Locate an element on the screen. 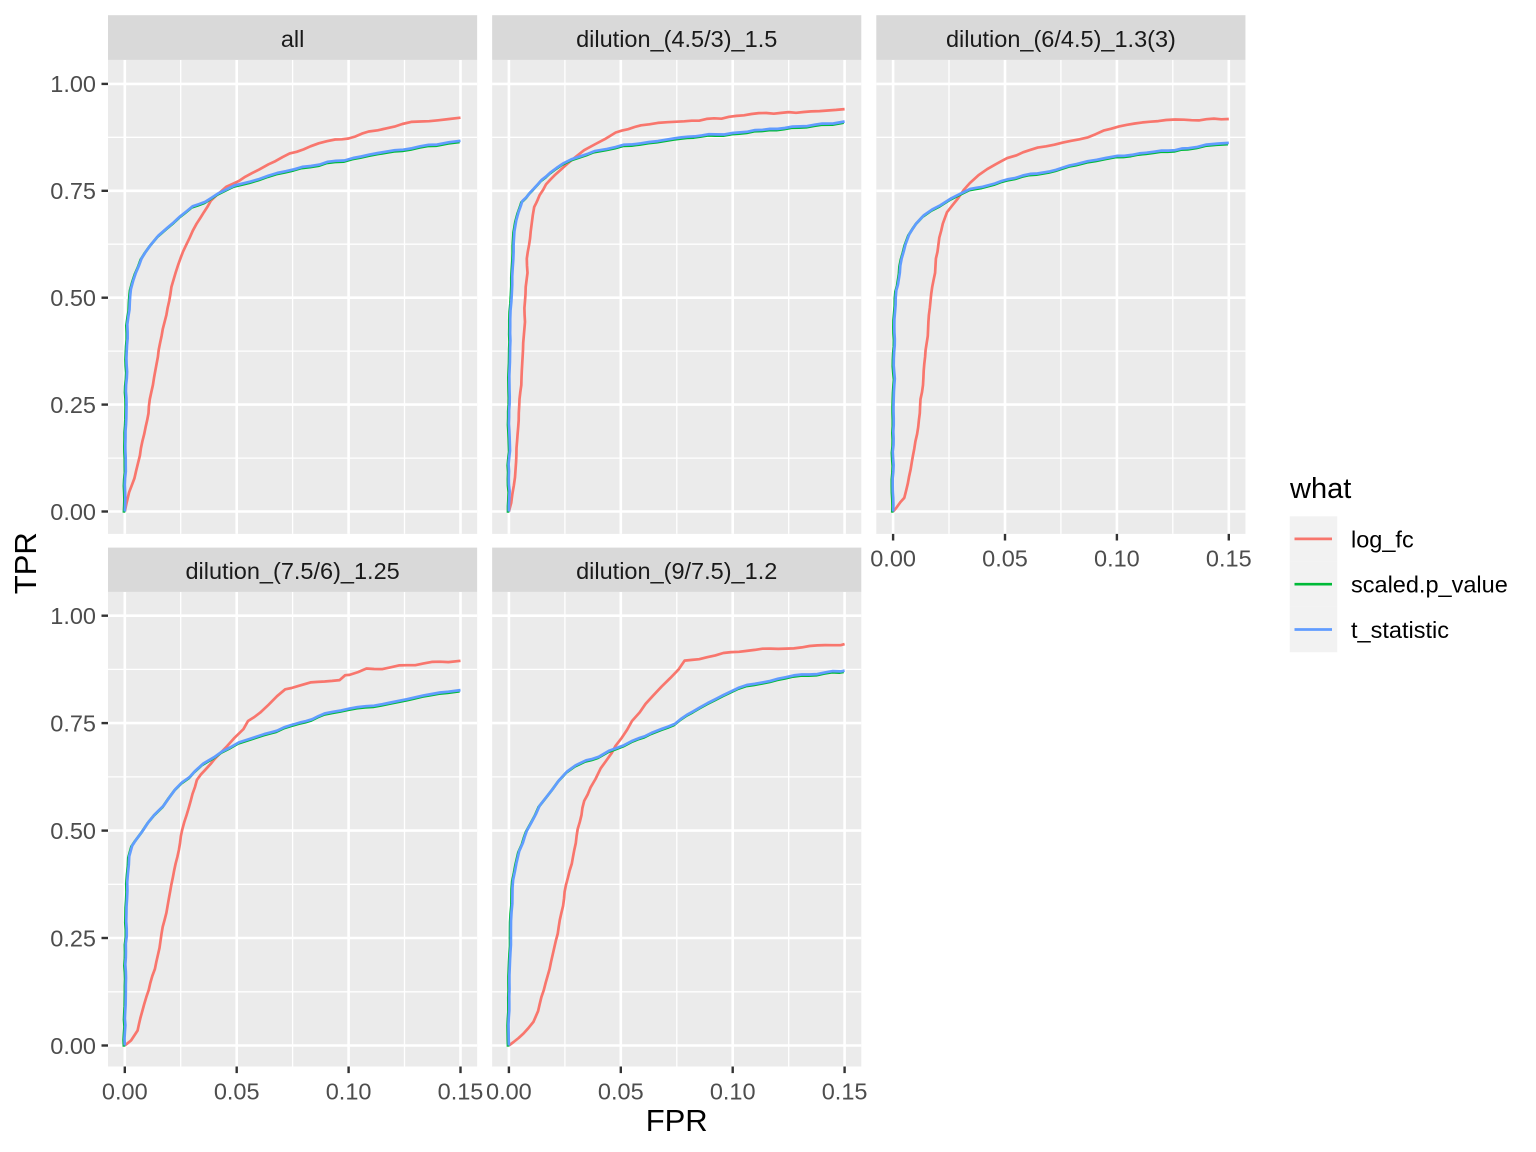  svg-text: what is located at coordinates (1320, 489).